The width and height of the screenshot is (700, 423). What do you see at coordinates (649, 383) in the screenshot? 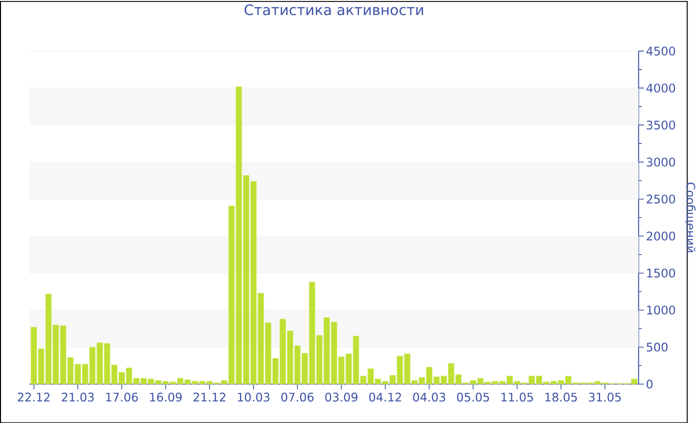
I see `y-tick-label: 0` at bounding box center [649, 383].